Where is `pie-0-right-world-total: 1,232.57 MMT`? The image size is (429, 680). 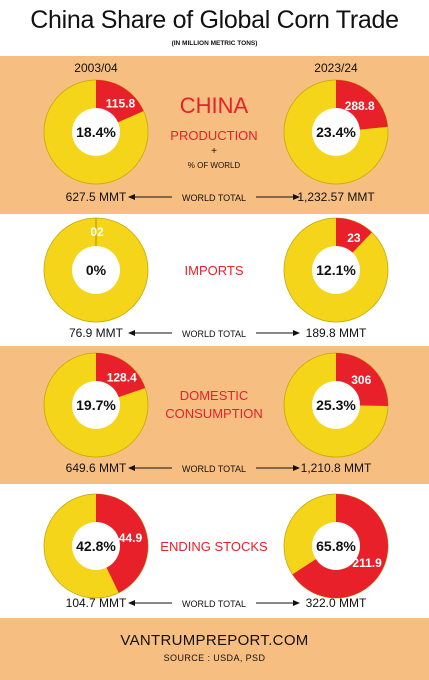
pie-0-right-world-total: 1,232.57 MMT is located at coordinates (336, 197).